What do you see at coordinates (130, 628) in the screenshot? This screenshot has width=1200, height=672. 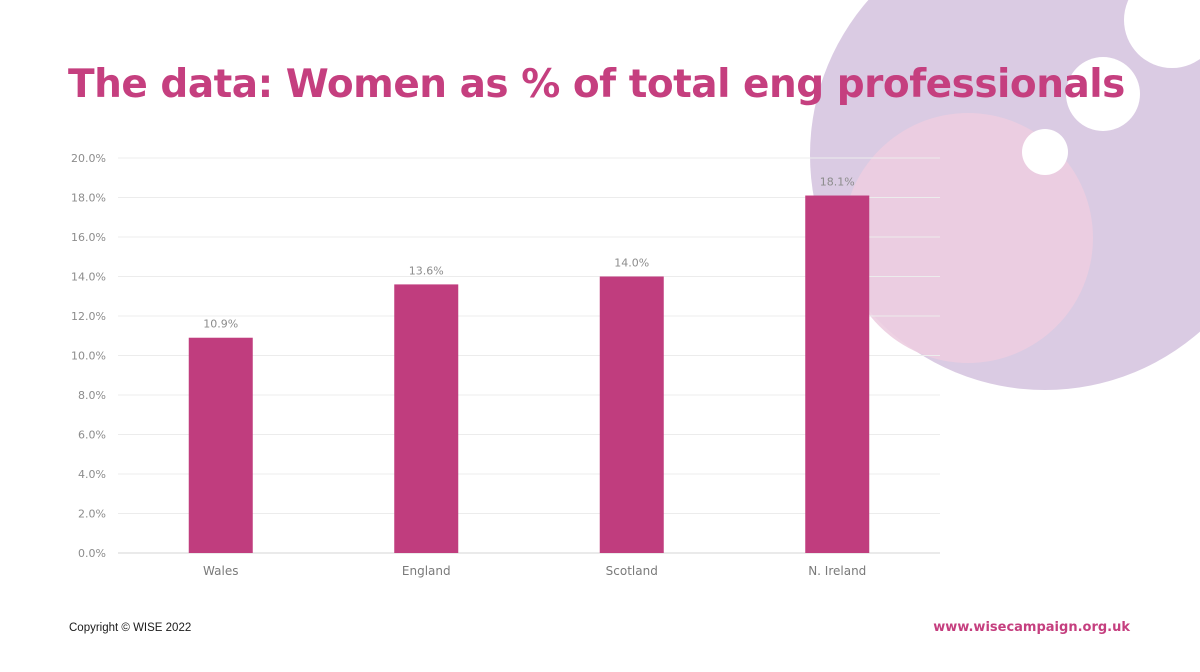 I see `copyright-text: Copyright © WISE 2022` at bounding box center [130, 628].